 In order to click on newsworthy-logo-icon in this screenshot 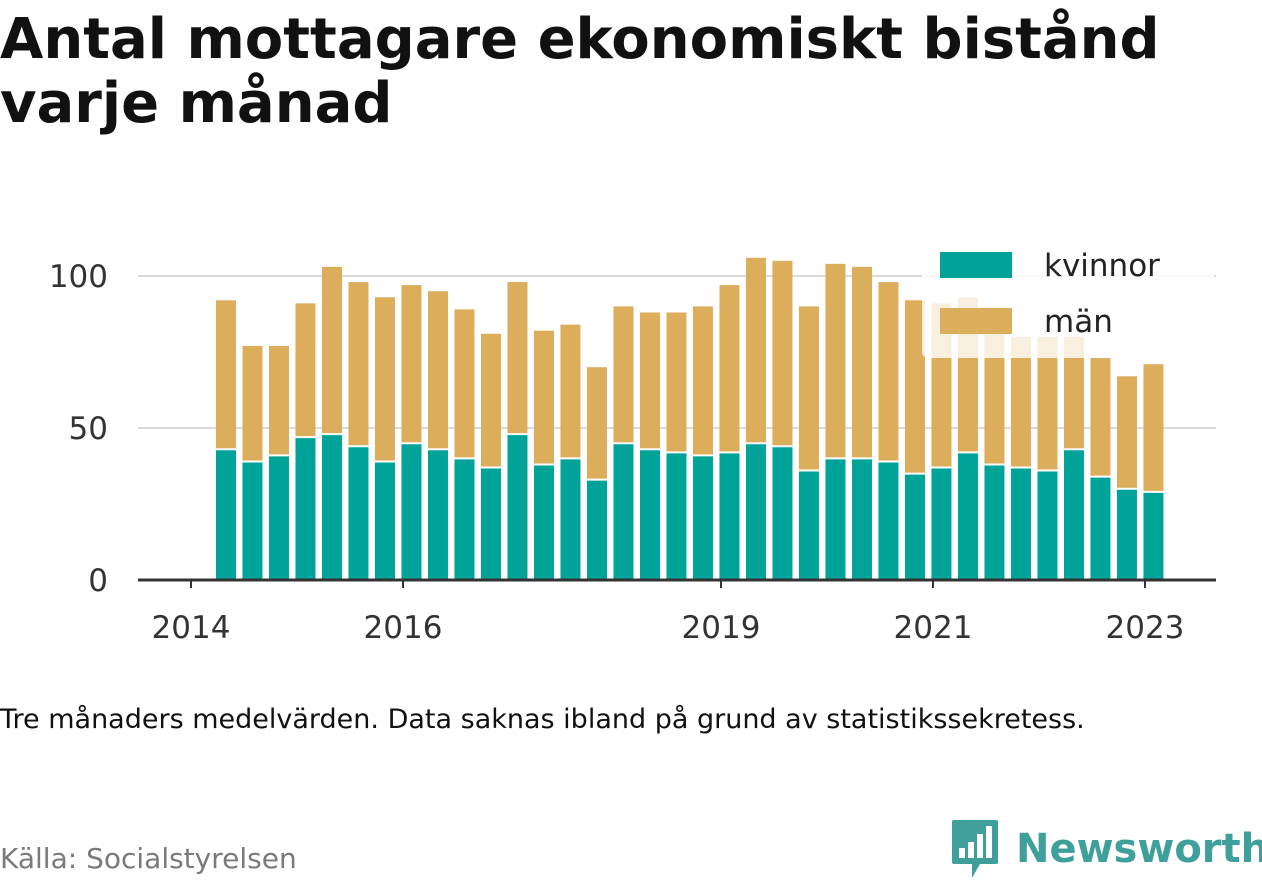, I will do `click(975, 849)`.